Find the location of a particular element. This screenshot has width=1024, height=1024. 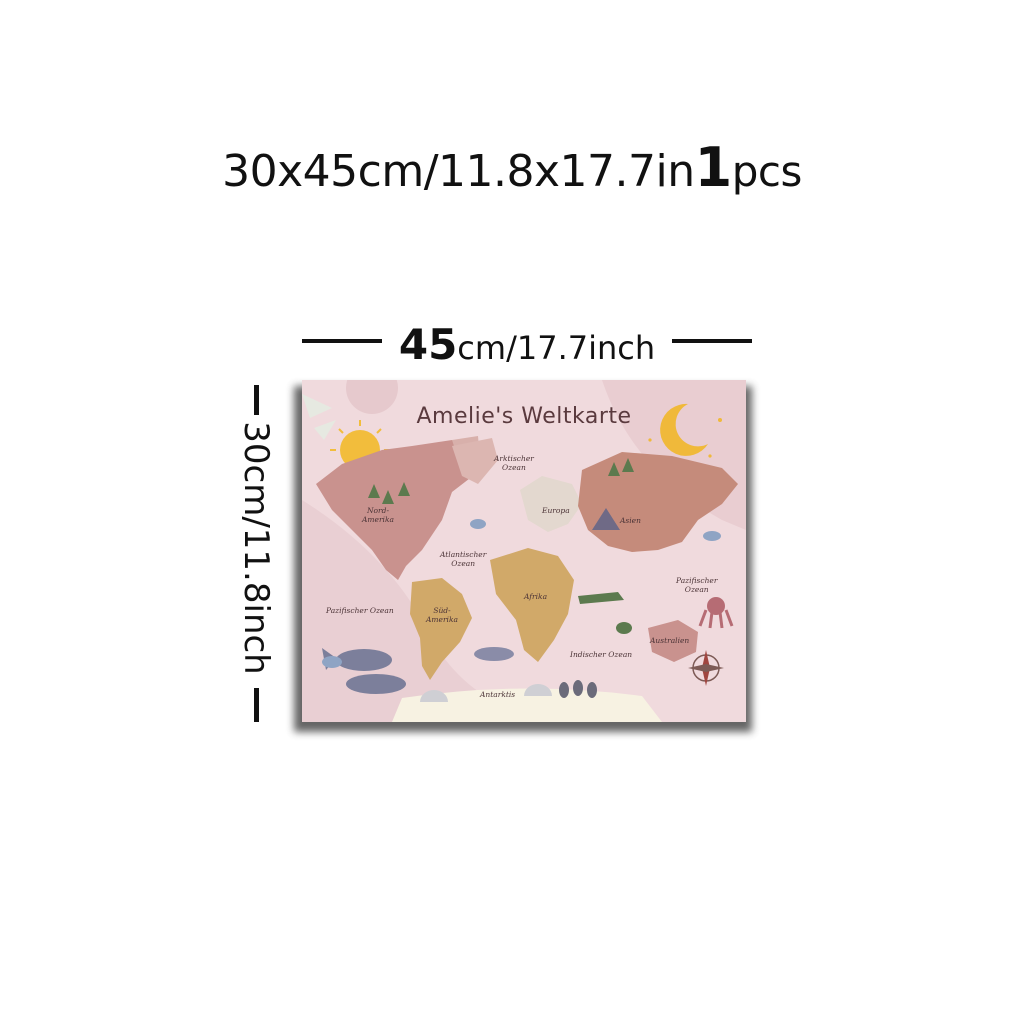

label-africa: Afrika is located at coordinates (536, 596).